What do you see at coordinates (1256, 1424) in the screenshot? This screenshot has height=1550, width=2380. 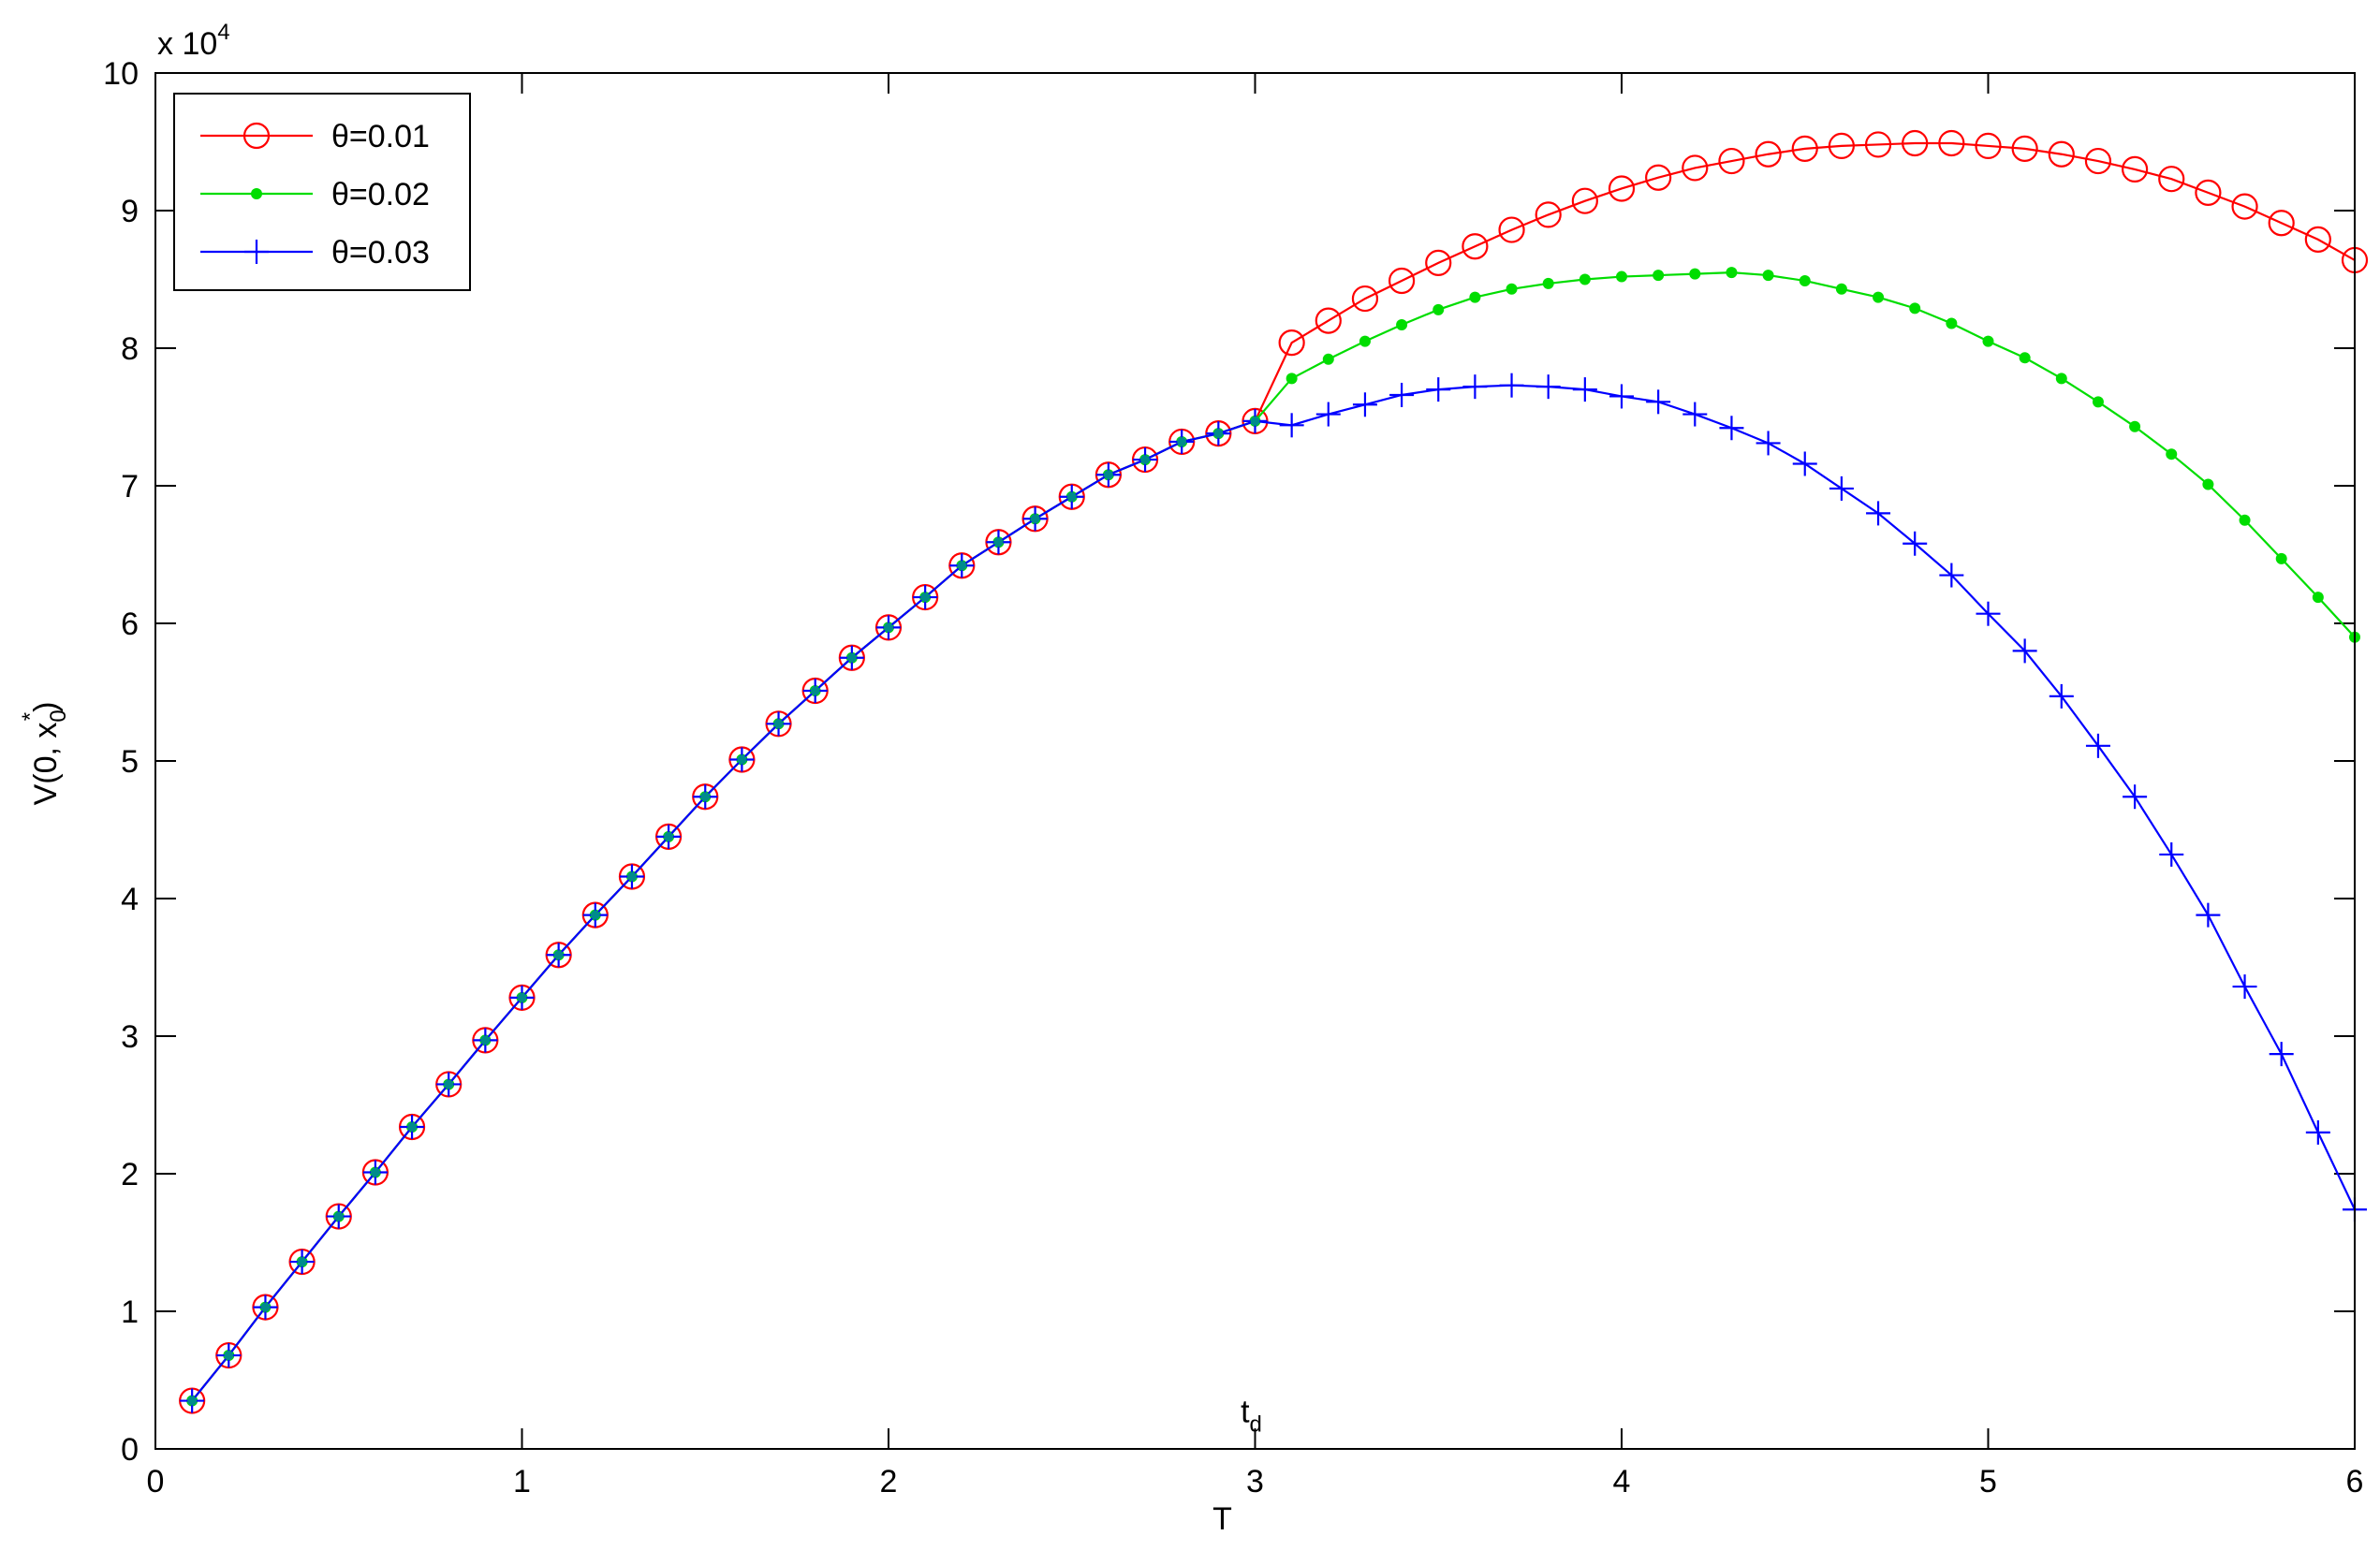 I see `td-annotation-subscript: d` at bounding box center [1256, 1424].